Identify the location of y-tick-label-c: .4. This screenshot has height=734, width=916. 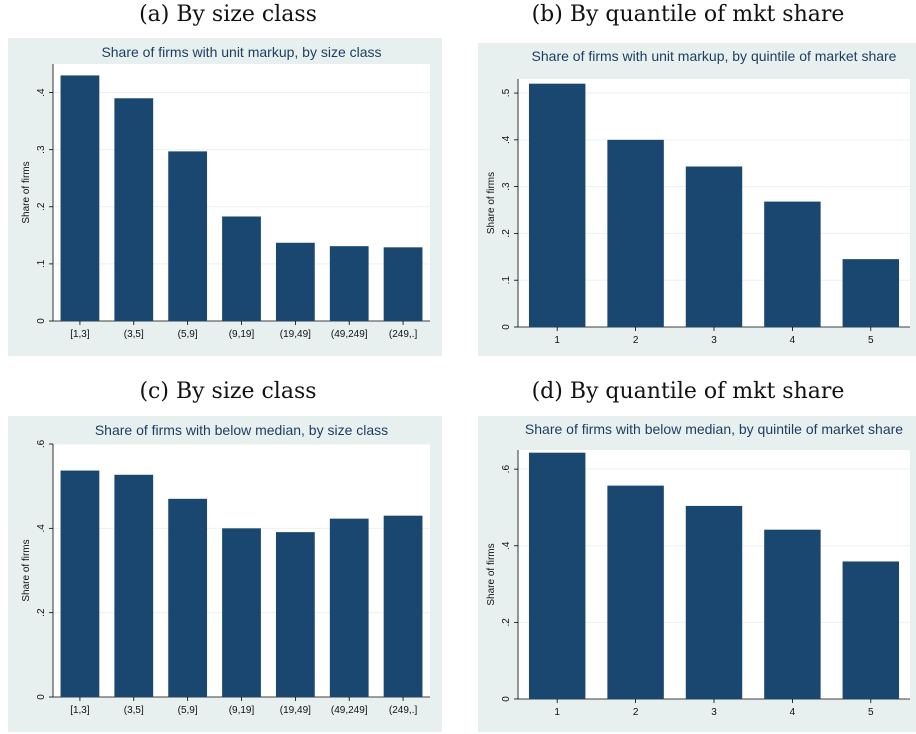
(41, 528).